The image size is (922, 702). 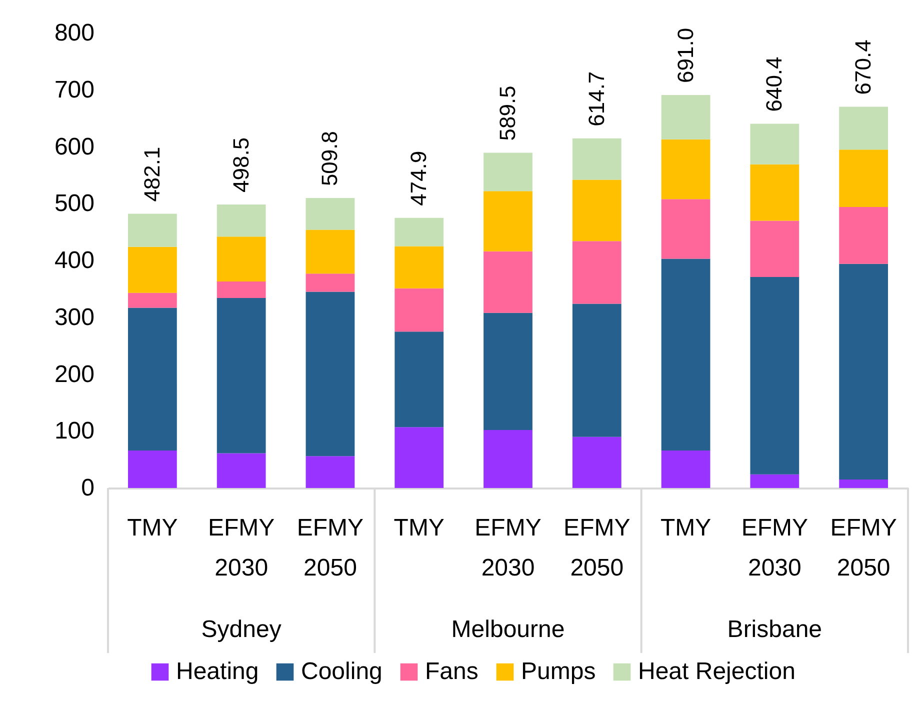 What do you see at coordinates (74, 204) in the screenshot?
I see `y-tick-label: 500` at bounding box center [74, 204].